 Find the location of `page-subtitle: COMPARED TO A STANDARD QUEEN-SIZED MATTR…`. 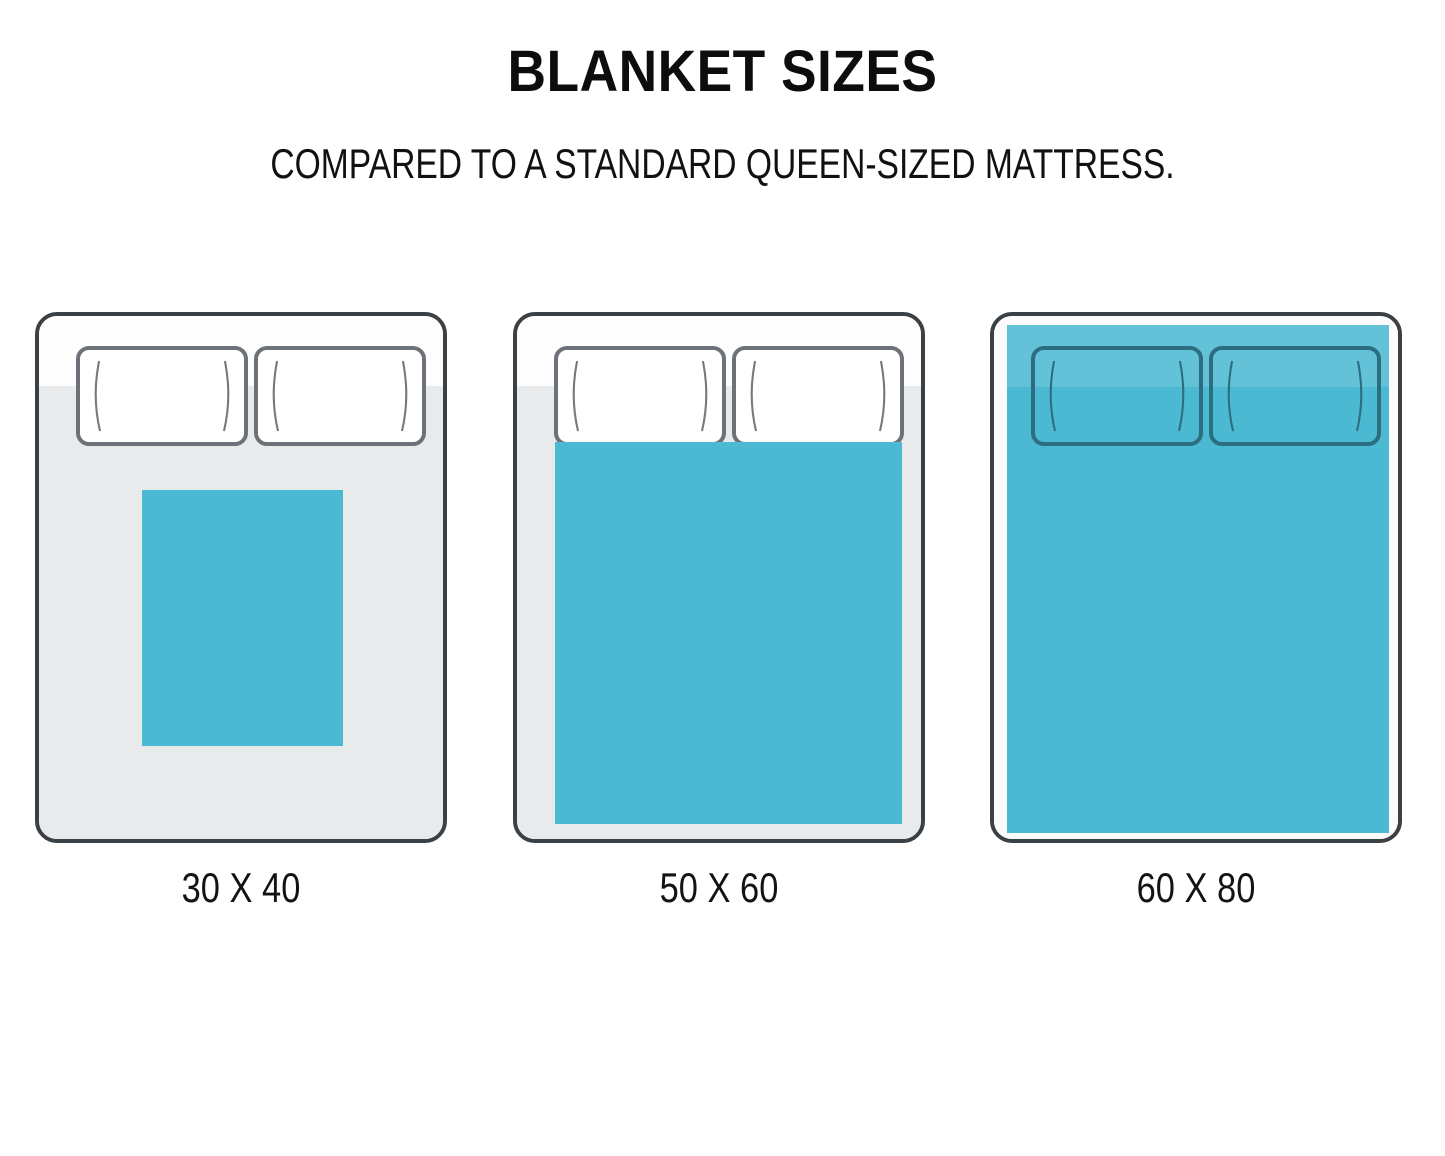

page-subtitle: COMPARED TO A STANDARD QUEEN-SIZED MATTR… is located at coordinates (722, 163).